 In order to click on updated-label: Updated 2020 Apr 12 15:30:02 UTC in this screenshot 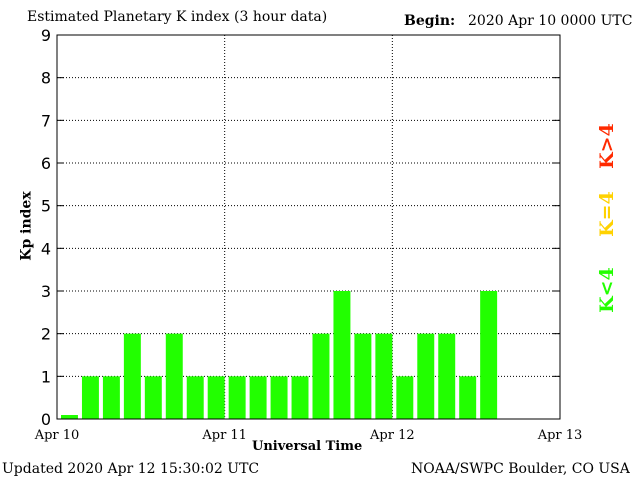, I will do `click(130, 469)`.